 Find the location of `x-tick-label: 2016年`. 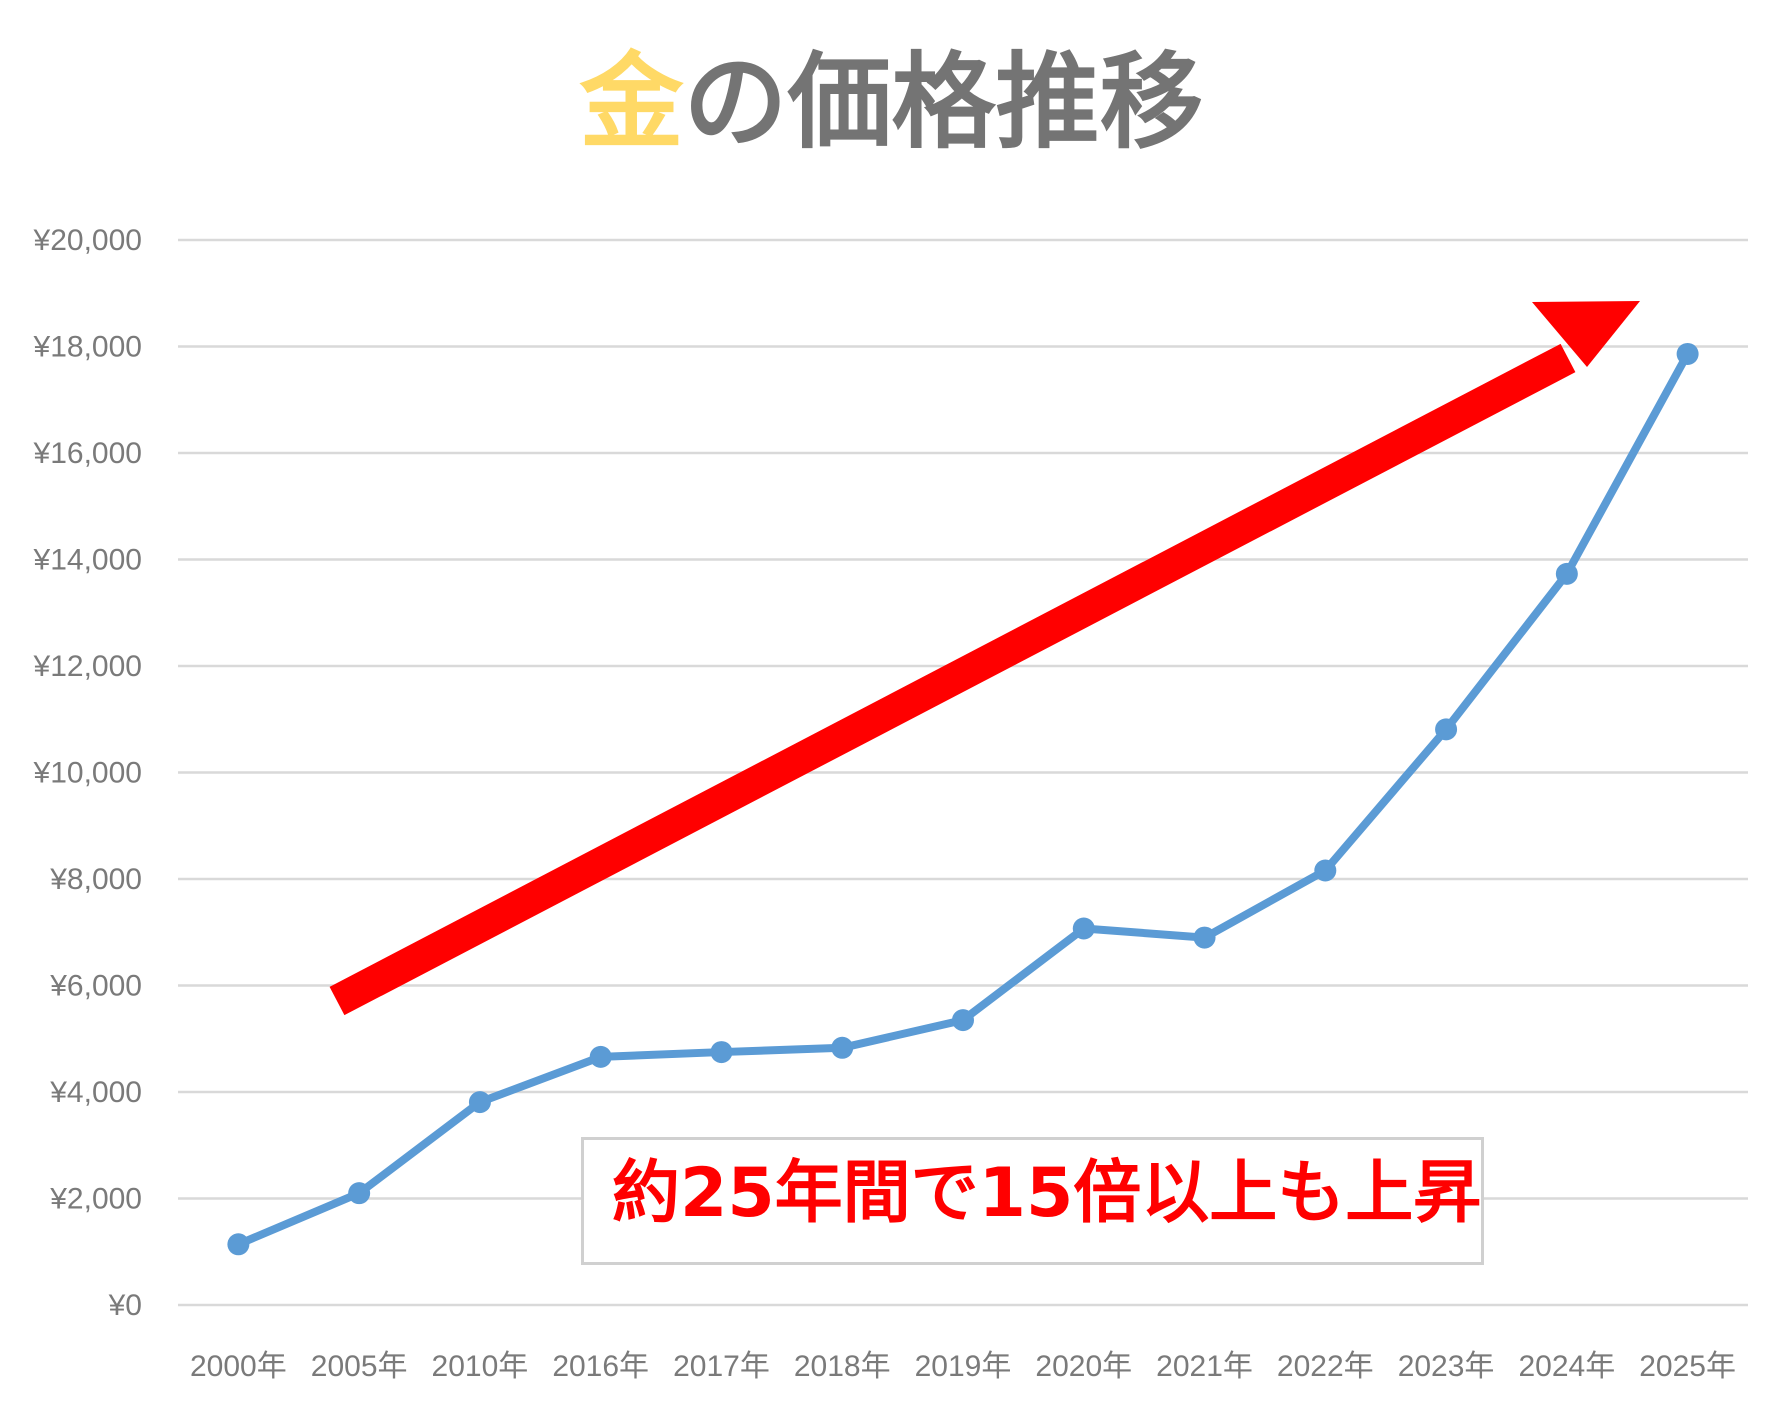

x-tick-label: 2016年 is located at coordinates (600, 1366).